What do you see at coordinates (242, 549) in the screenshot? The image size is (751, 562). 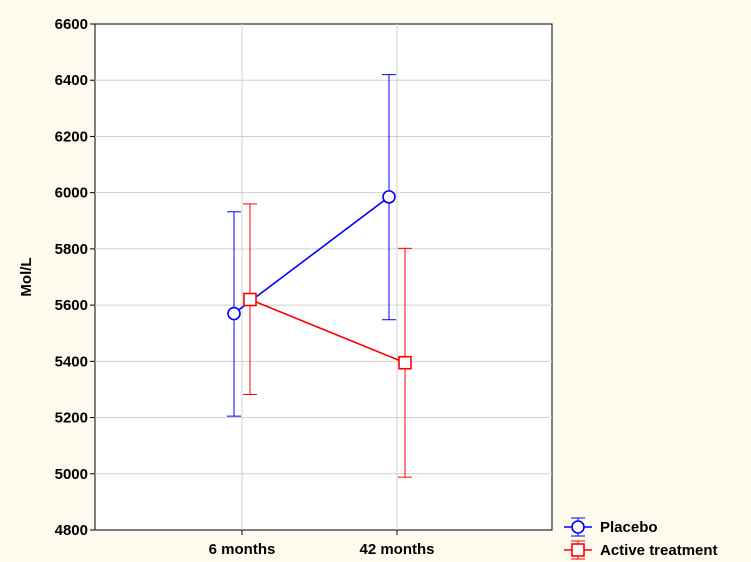 I see `x-tick-label: 6 months` at bounding box center [242, 549].